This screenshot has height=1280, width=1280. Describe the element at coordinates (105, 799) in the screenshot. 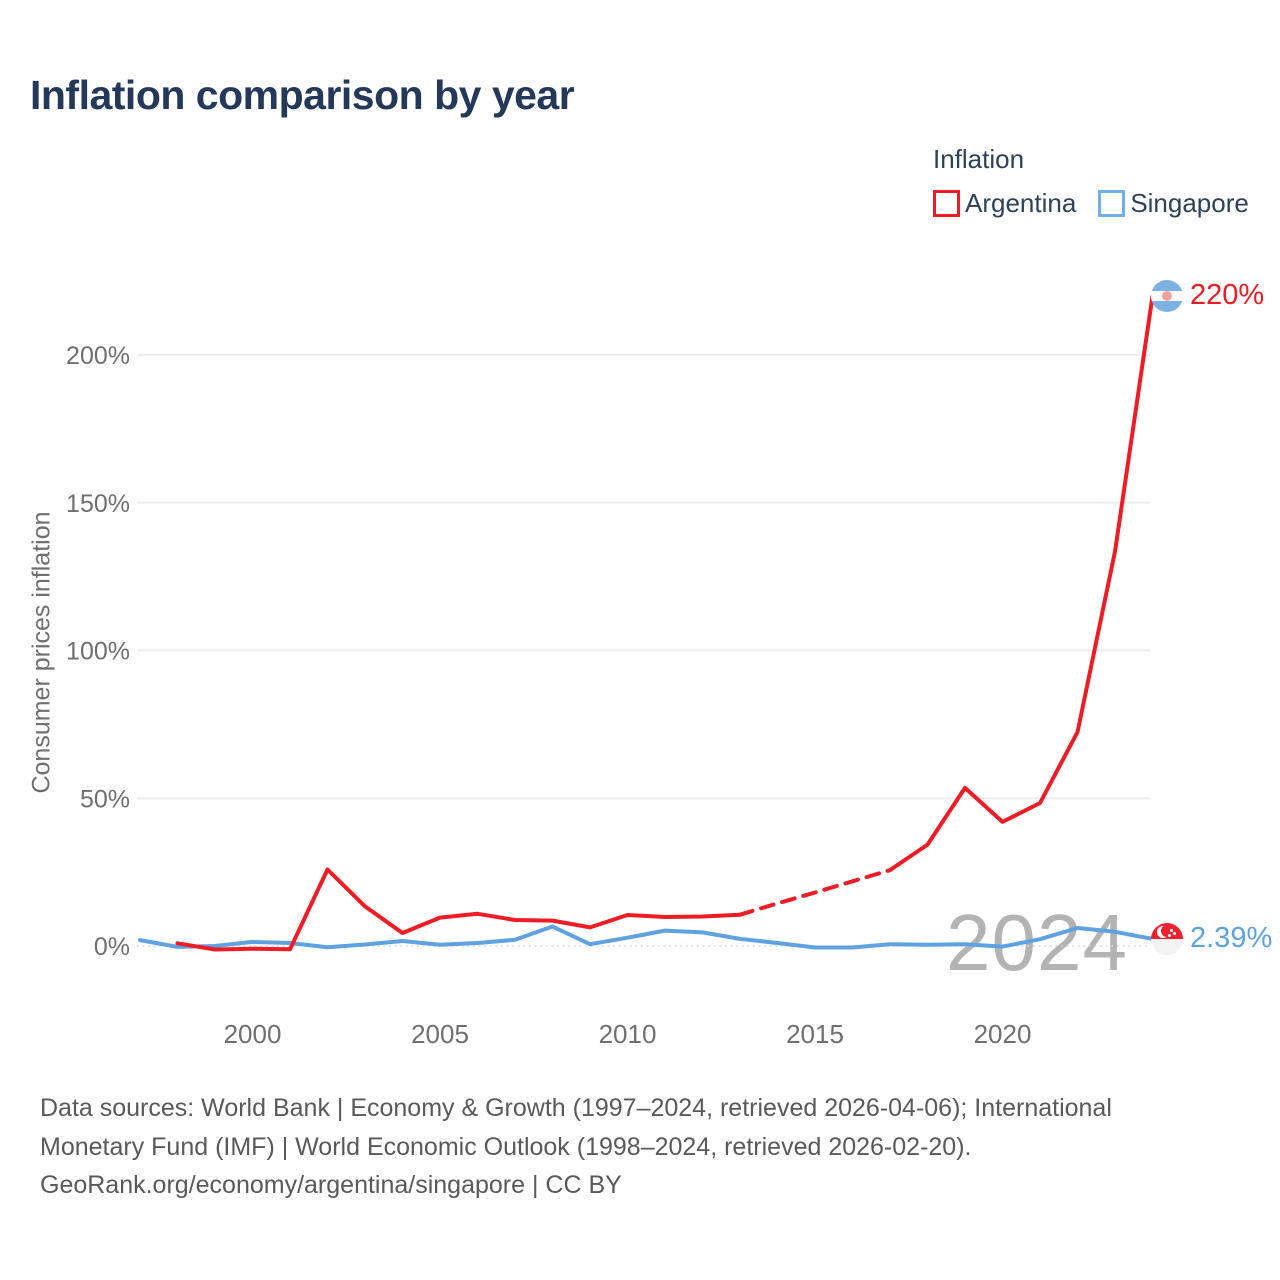

I see `y-tick-label-50: 50%` at that location.